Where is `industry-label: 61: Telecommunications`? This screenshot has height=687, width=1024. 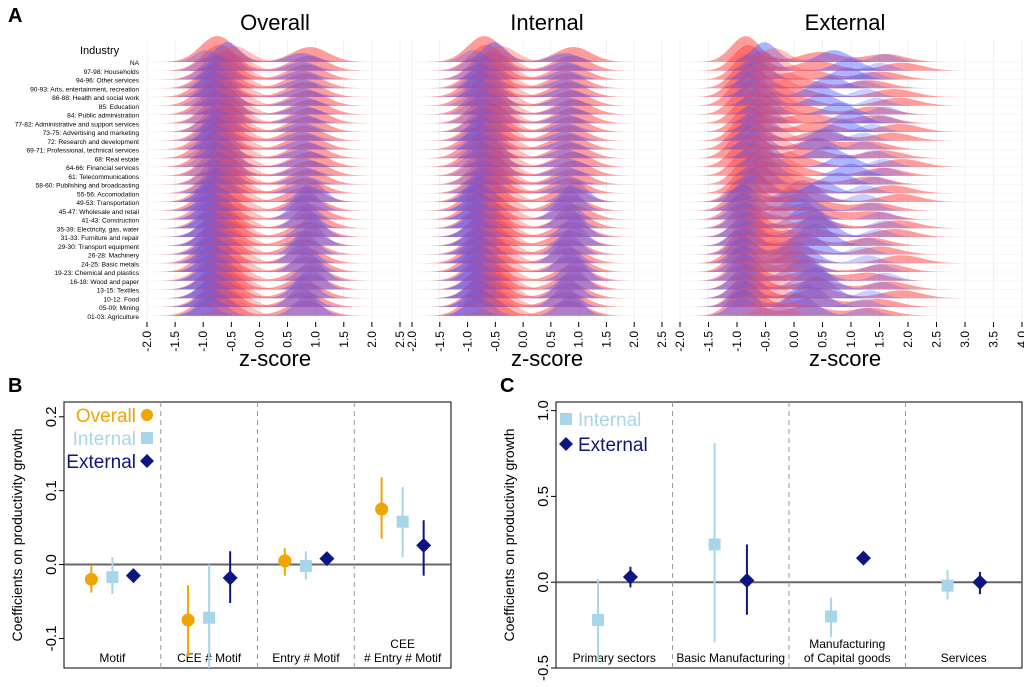 industry-label: 61: Telecommunications is located at coordinates (103, 177).